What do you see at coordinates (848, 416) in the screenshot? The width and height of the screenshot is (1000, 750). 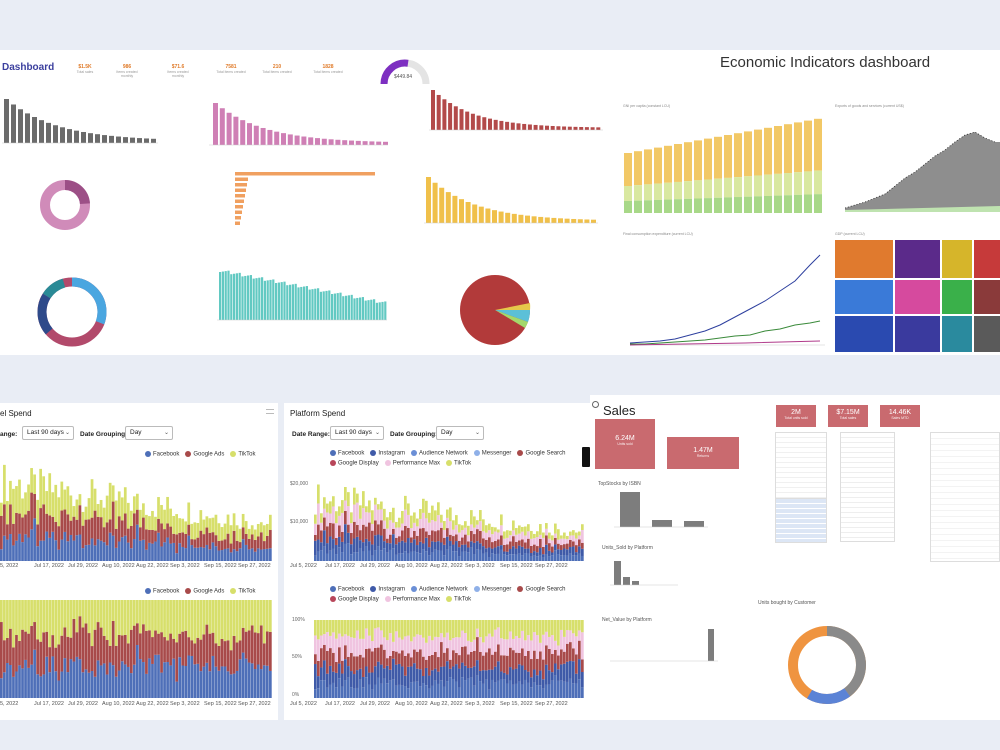 I see `kpi-card: $7.15M Total sales` at bounding box center [848, 416].